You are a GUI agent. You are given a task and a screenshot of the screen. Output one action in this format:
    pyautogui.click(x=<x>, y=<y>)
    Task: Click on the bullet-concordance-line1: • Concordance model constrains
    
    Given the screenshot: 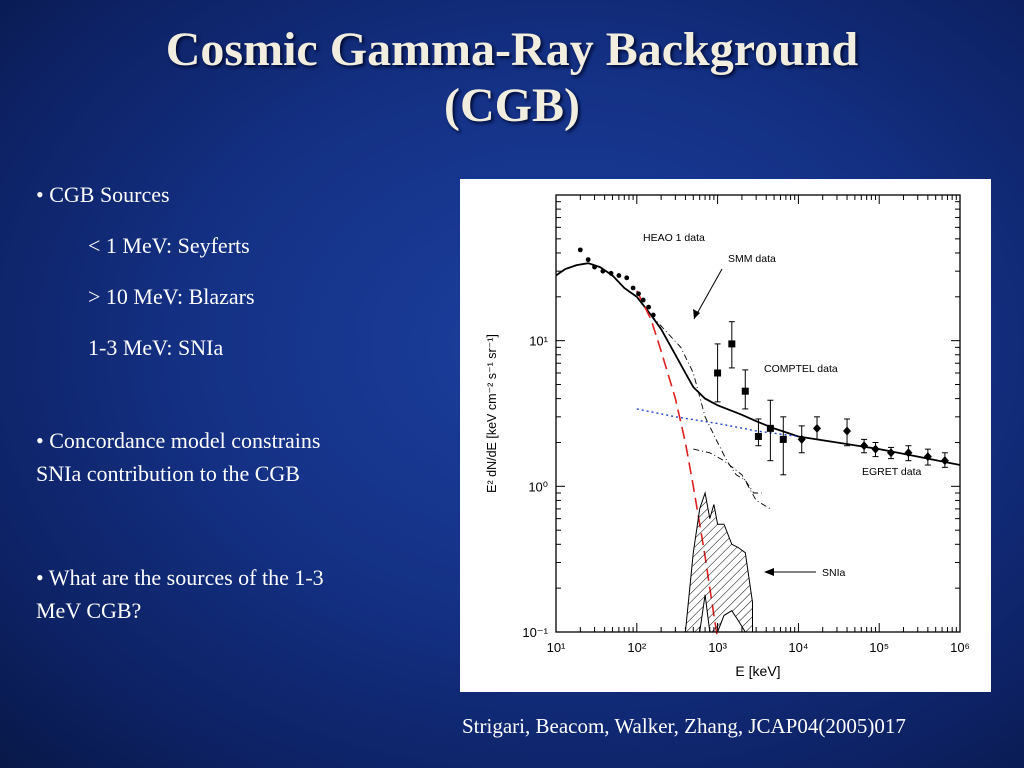 What is the action you would take?
    pyautogui.click(x=178, y=440)
    